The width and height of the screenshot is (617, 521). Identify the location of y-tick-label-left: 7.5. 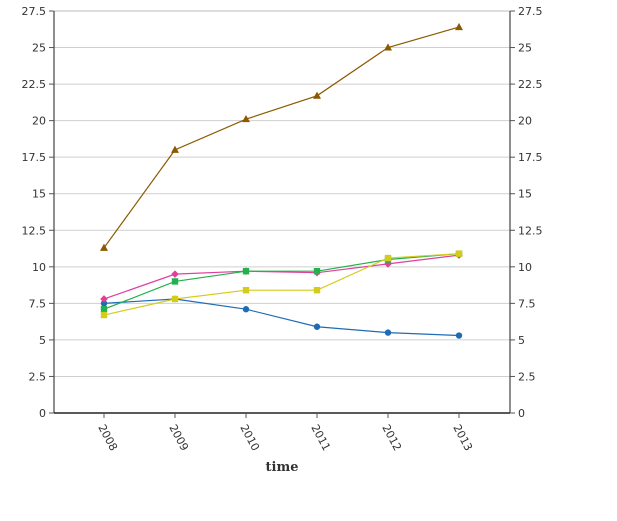
(38, 303).